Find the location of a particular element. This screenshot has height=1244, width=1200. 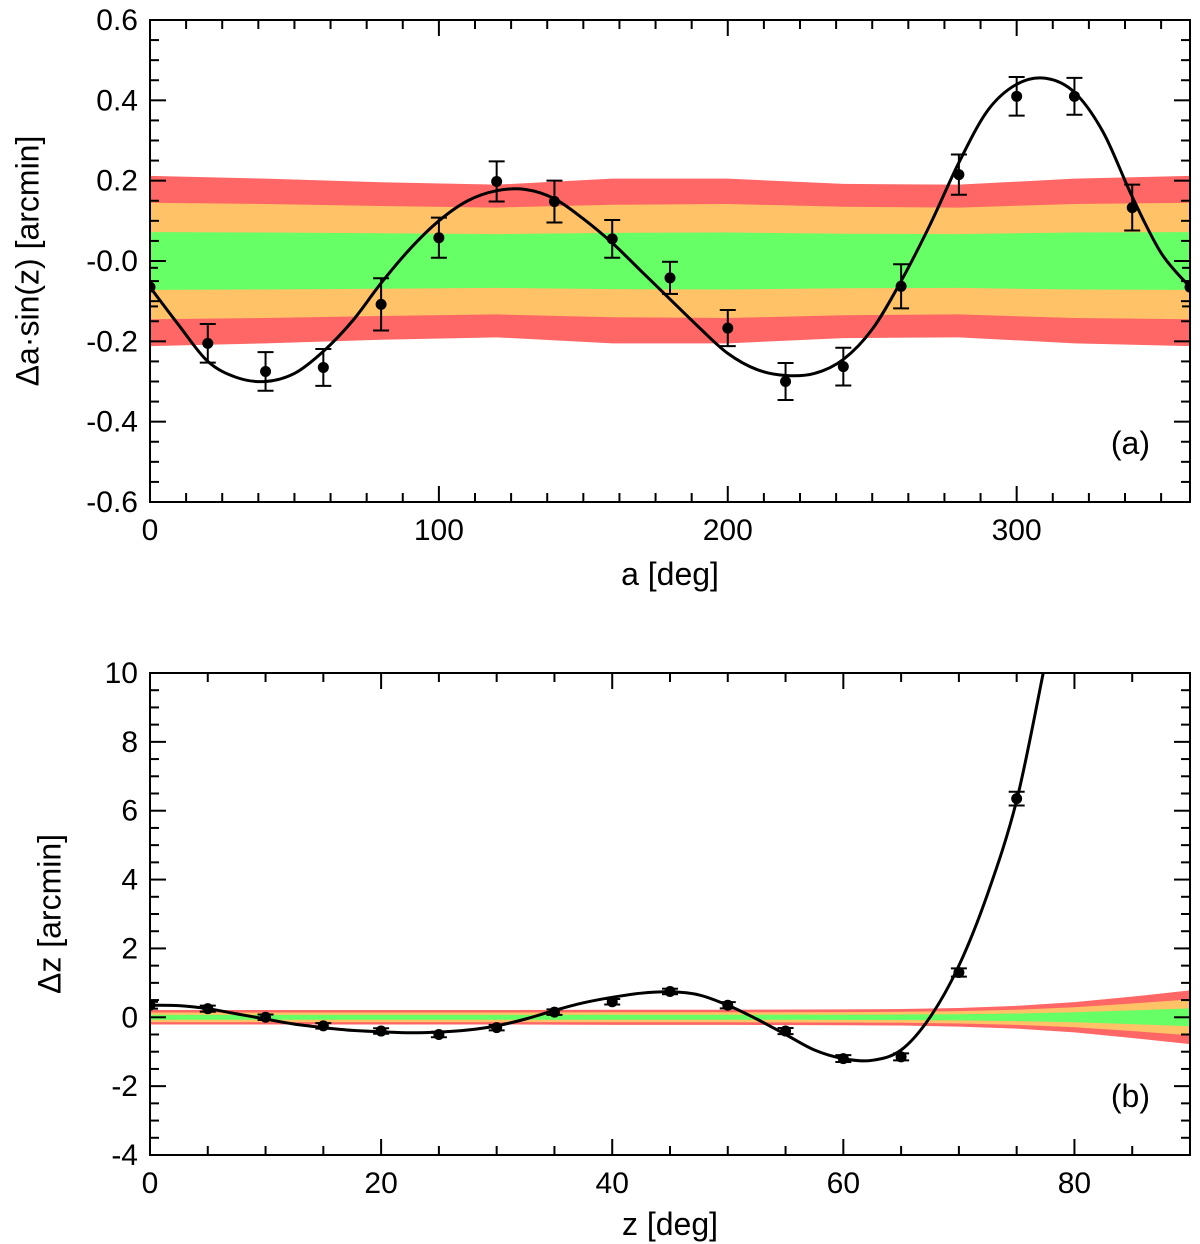

y-tick-label: -2 is located at coordinates (124, 1086).